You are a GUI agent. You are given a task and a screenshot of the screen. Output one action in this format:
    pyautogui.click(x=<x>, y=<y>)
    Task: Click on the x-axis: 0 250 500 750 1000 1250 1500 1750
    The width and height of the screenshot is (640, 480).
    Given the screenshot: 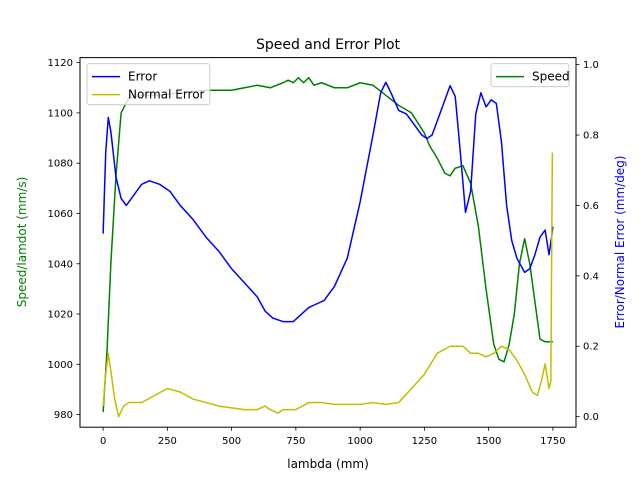 What is the action you would take?
    pyautogui.click(x=333, y=437)
    